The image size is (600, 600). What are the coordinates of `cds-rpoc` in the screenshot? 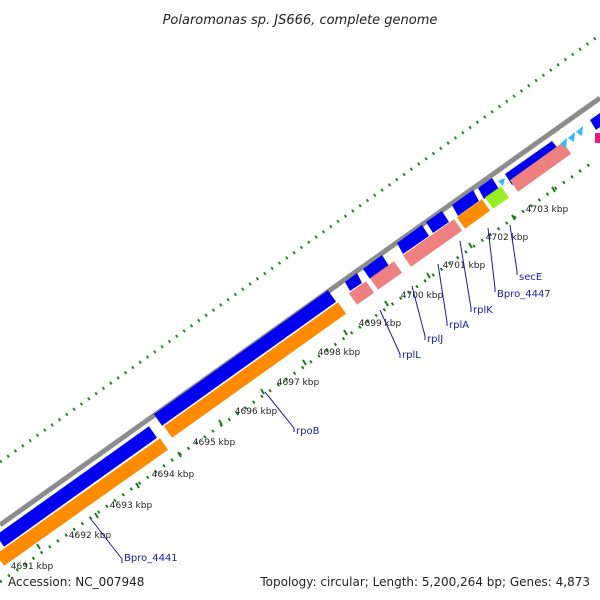 It's located at (245, 358).